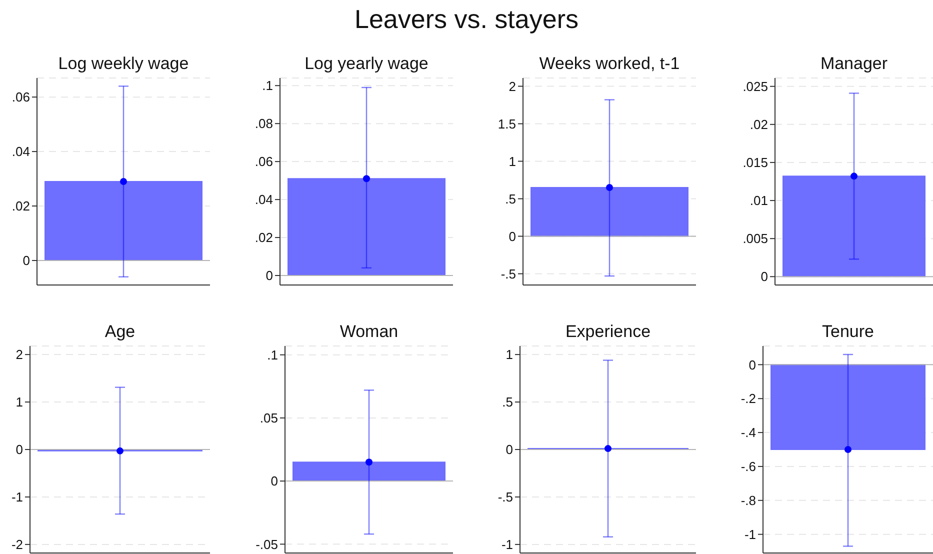  What do you see at coordinates (755, 162) in the screenshot?
I see `y-tick-label: .015` at bounding box center [755, 162].